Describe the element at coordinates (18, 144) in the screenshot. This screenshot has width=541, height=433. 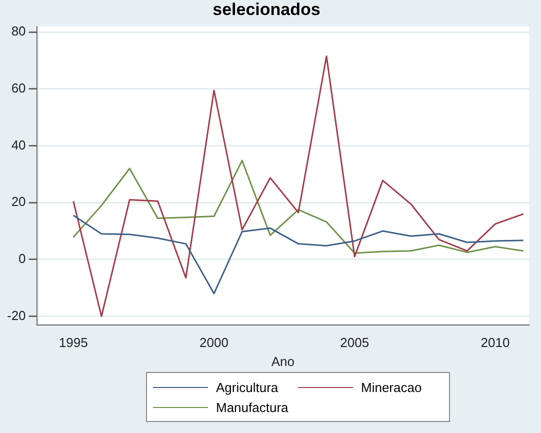
I see `y-tick-label: 40` at that location.